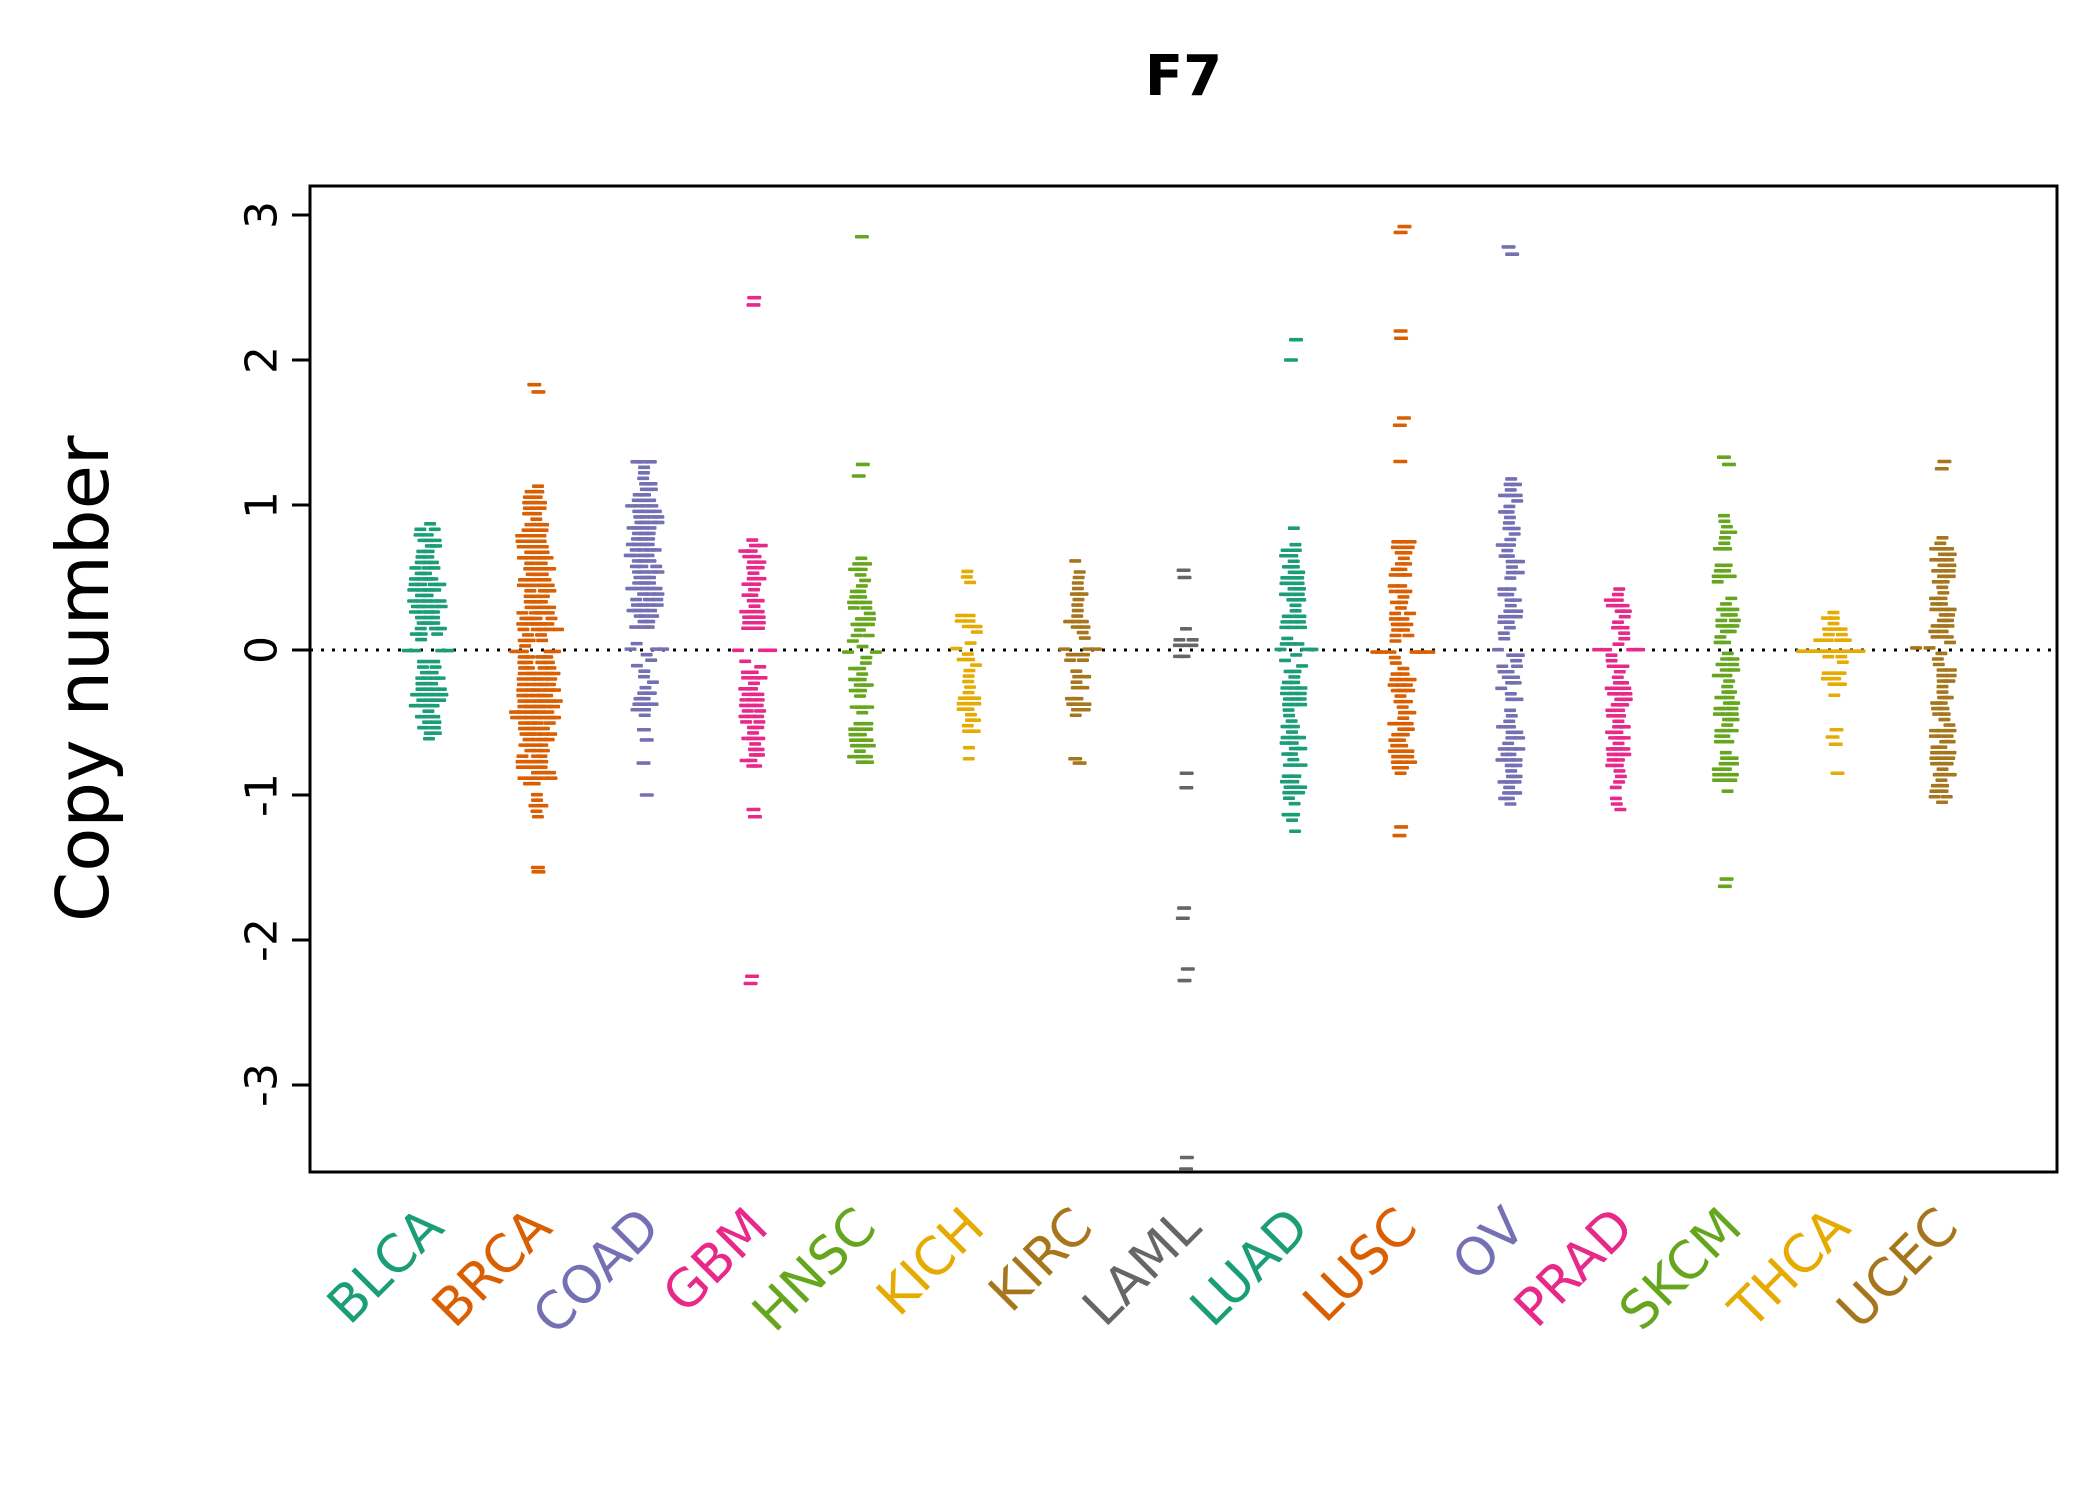 The image size is (2100, 1500). Describe the element at coordinates (1185, 869) in the screenshot. I see `swarm-LAML` at that location.